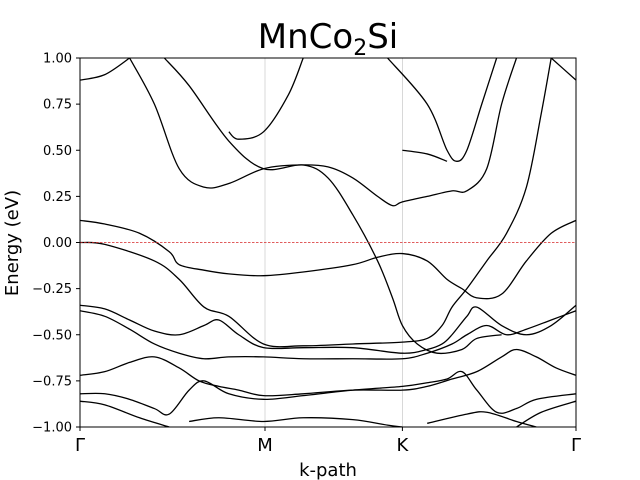 This screenshot has width=640, height=480. Describe the element at coordinates (52, 289) in the screenshot. I see `y-tick-label: −0.25` at that location.